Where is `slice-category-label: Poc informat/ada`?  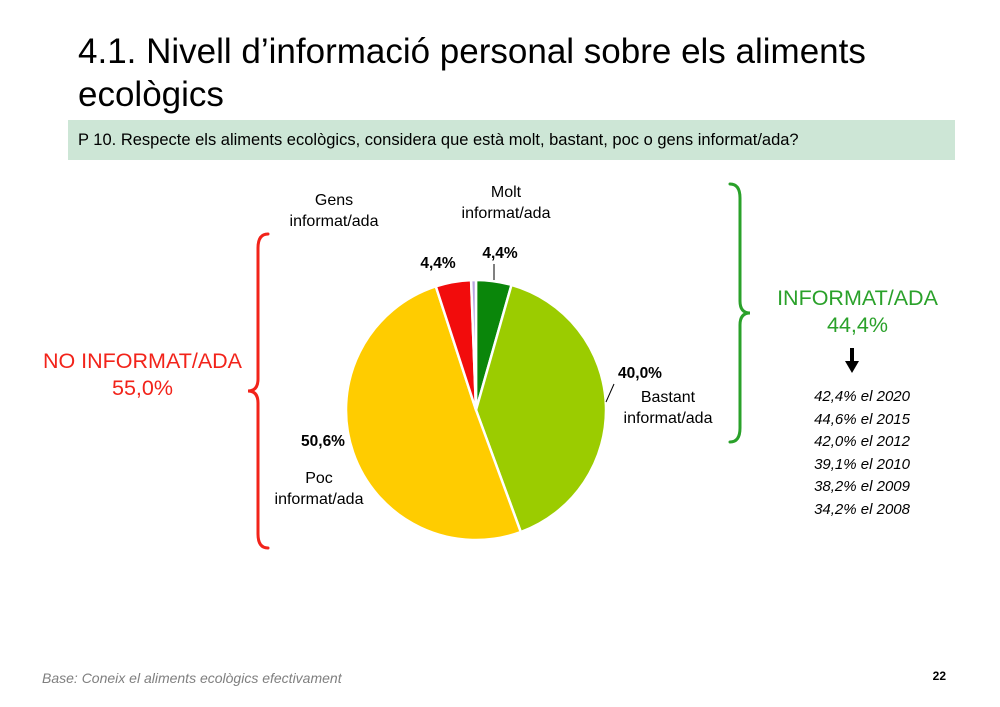 slice-category-label: Poc informat/ada is located at coordinates (319, 489).